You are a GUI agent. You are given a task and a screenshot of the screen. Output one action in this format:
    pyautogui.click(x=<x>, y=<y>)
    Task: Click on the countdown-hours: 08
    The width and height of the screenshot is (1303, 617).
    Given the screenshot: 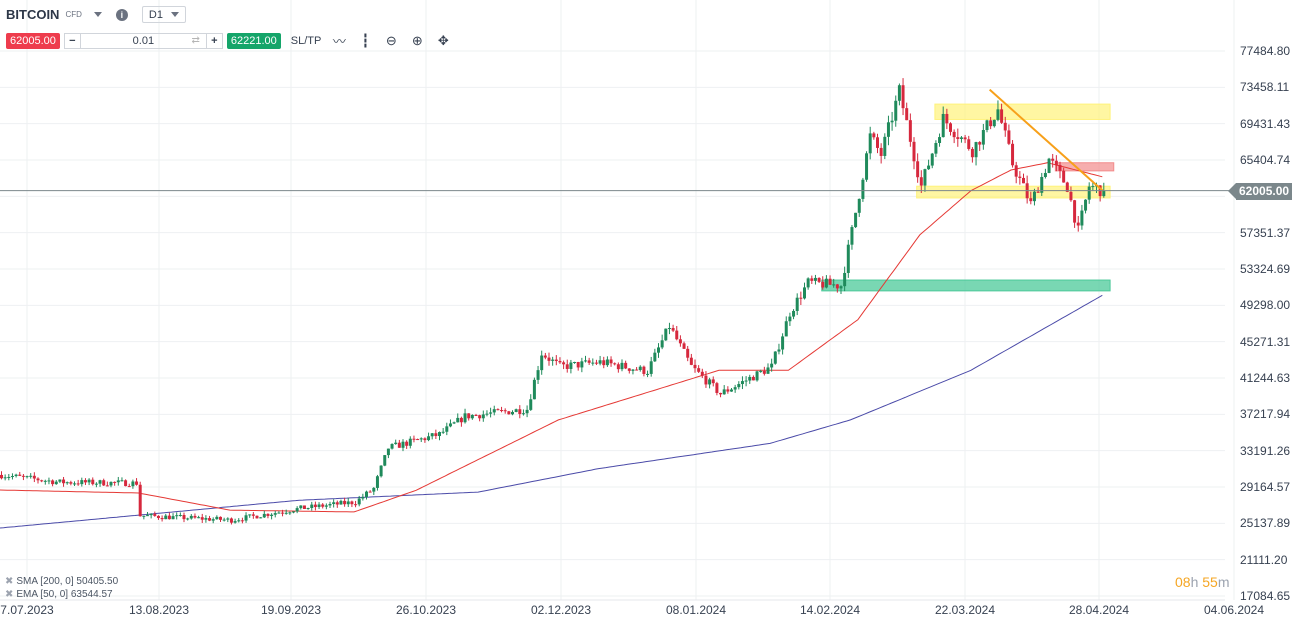 What is the action you would take?
    pyautogui.click(x=1183, y=582)
    